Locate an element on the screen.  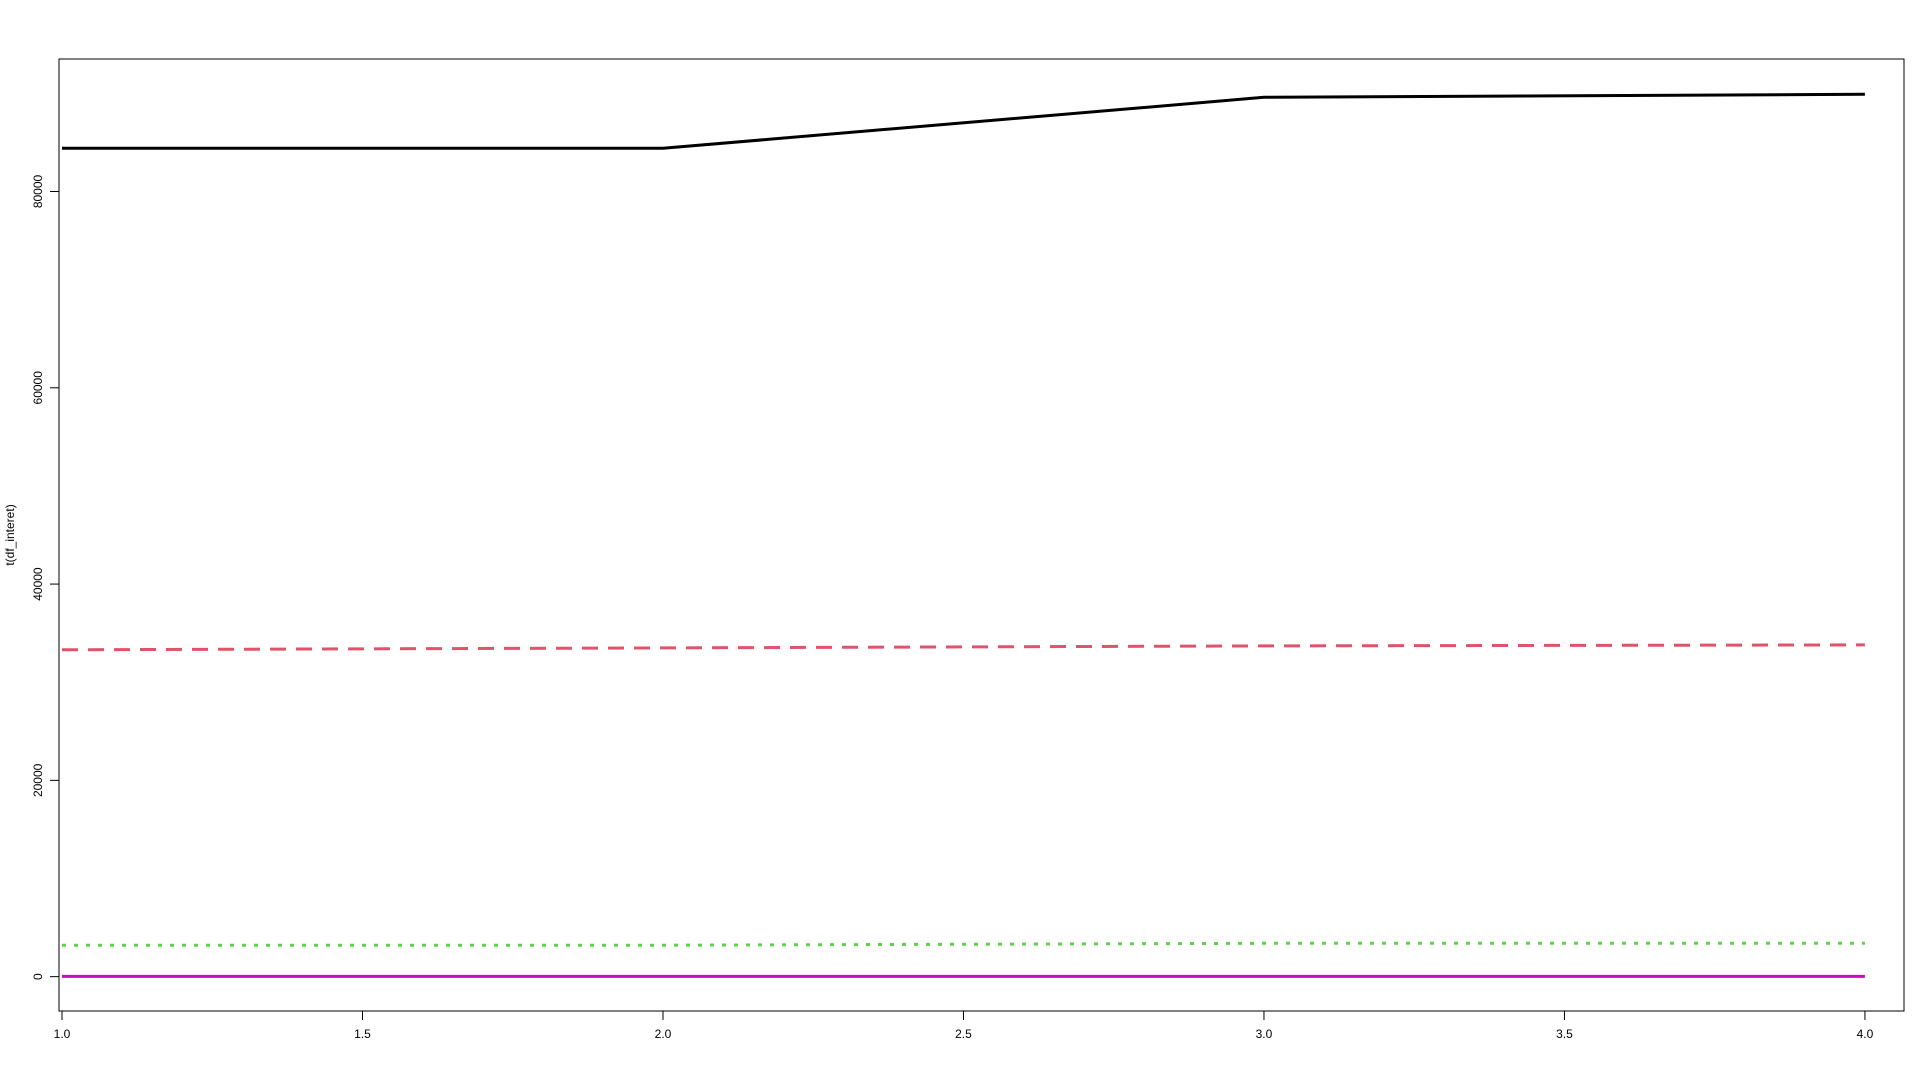
x-tick-label: 3.5 is located at coordinates (1564, 1034).